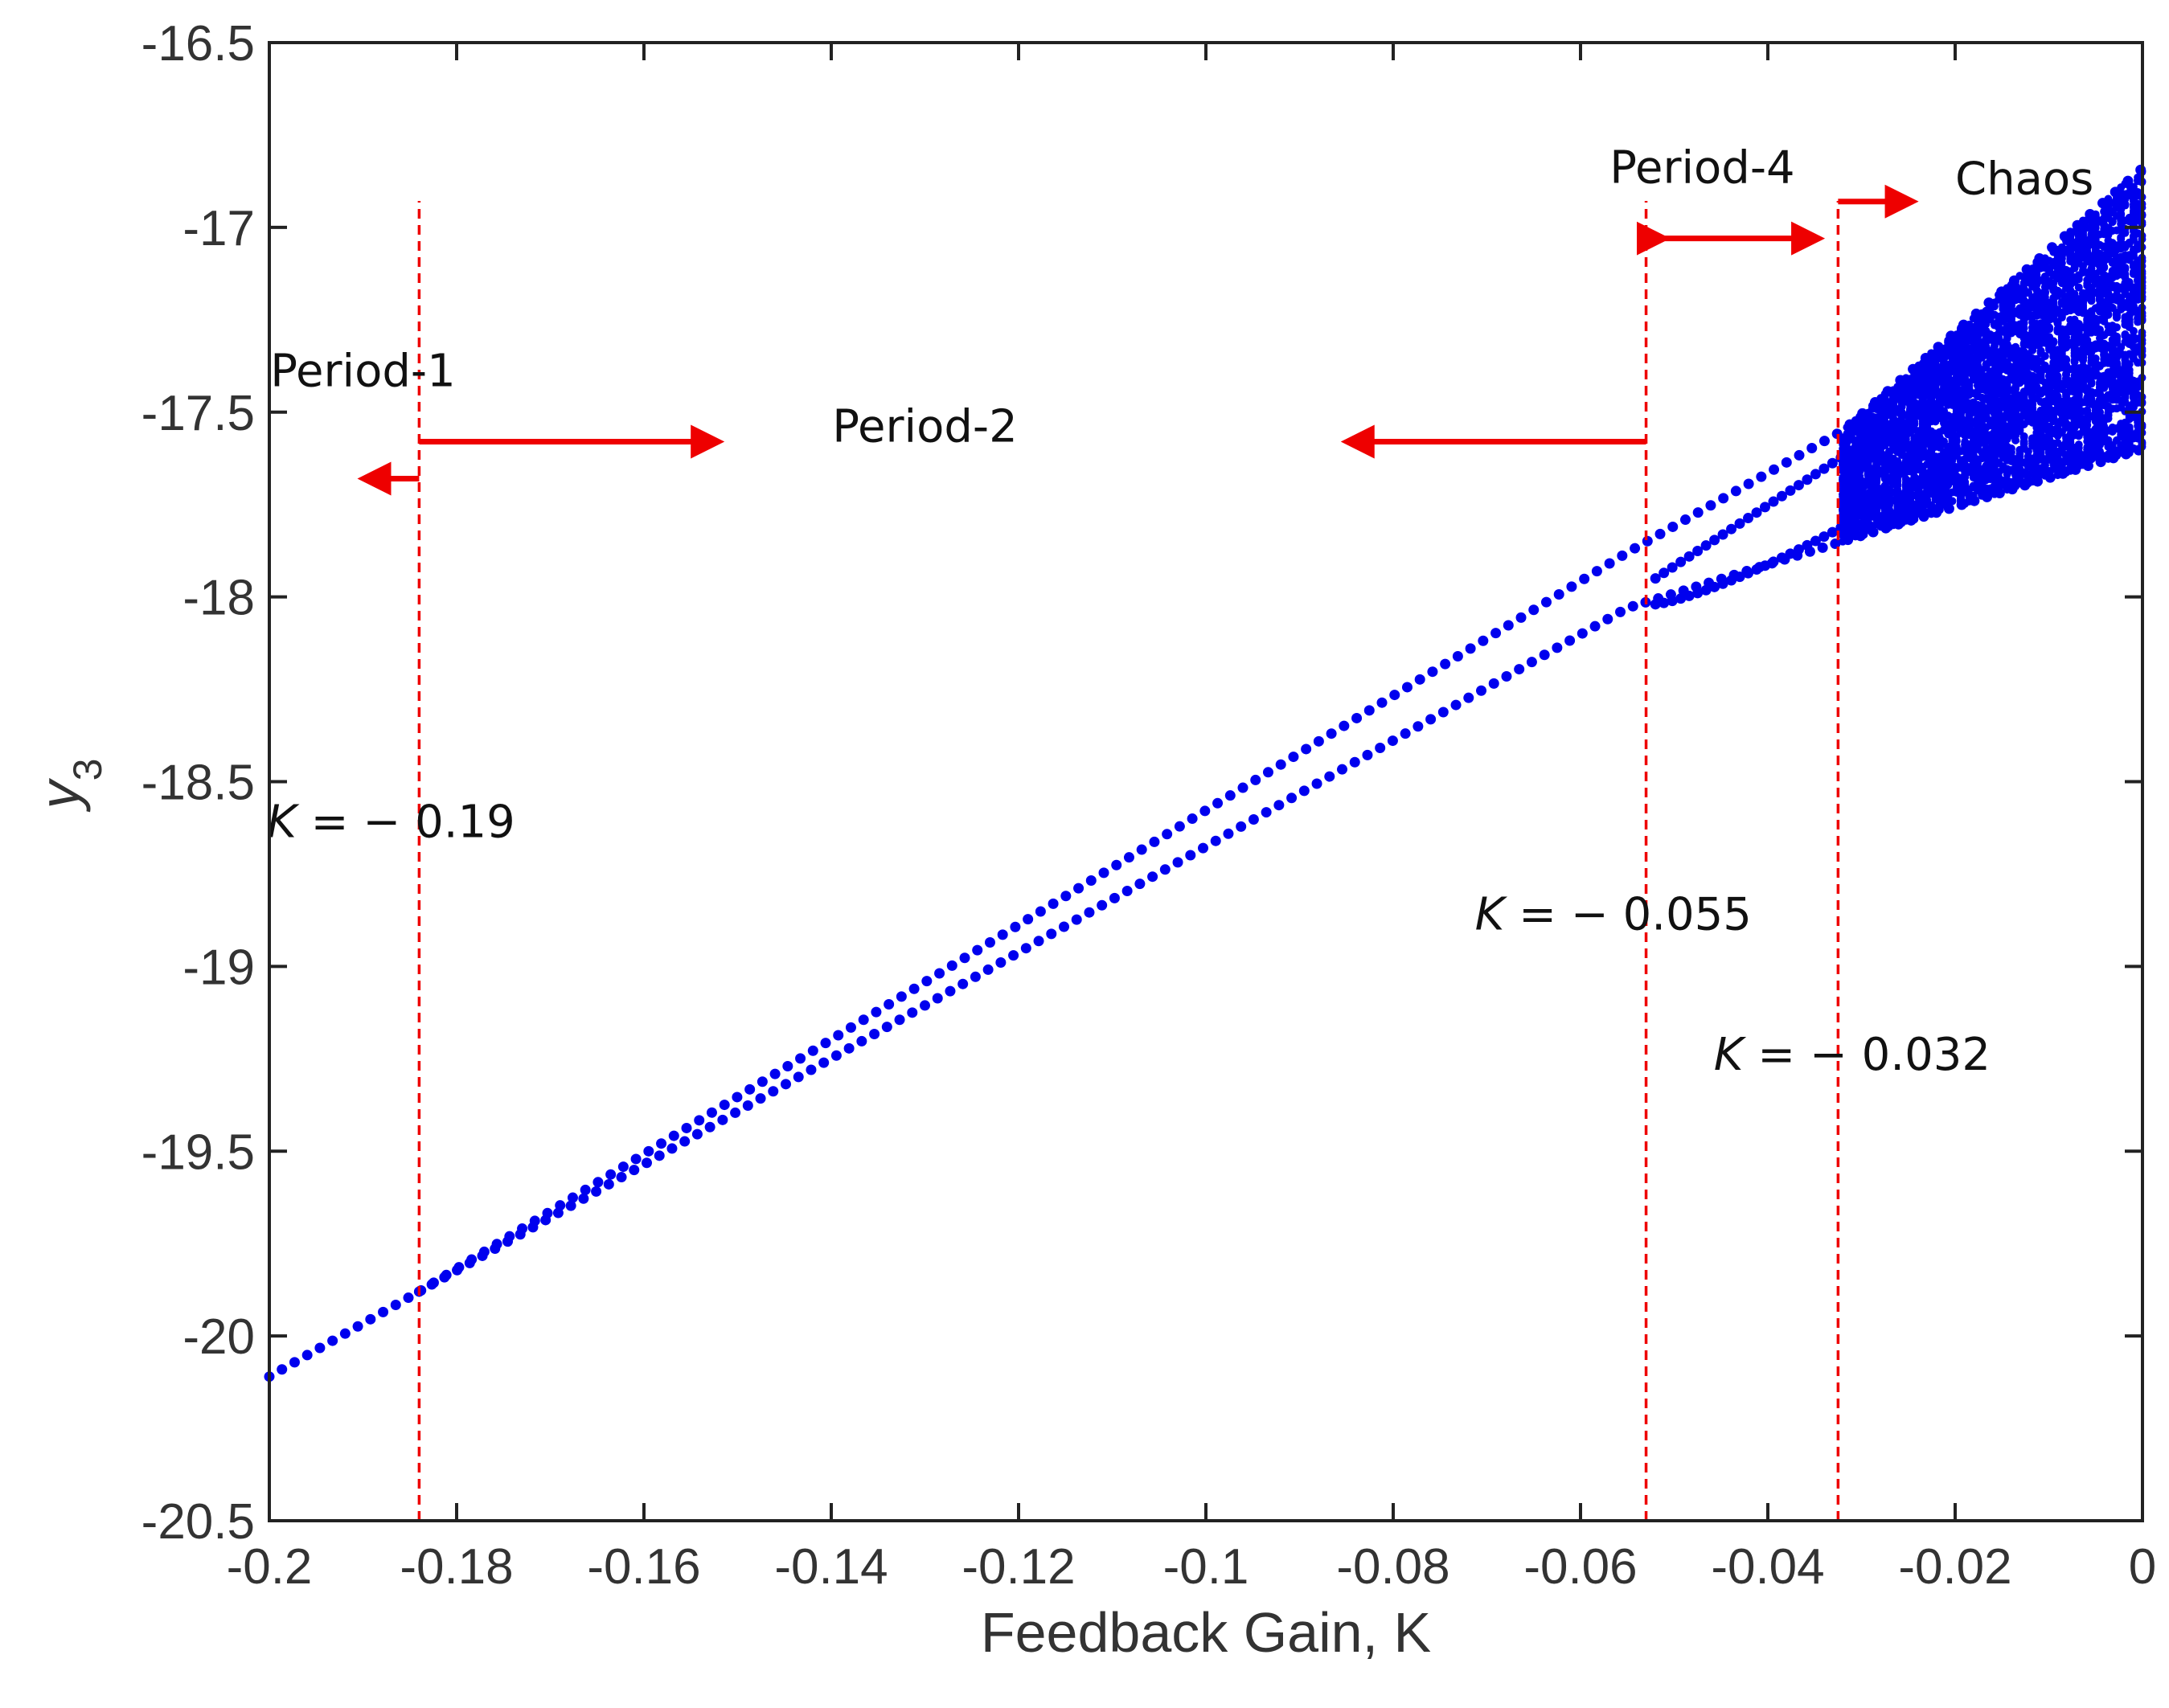 The height and width of the screenshot is (1708, 2169). I want to click on y-tick-label: -17, so click(218, 229).